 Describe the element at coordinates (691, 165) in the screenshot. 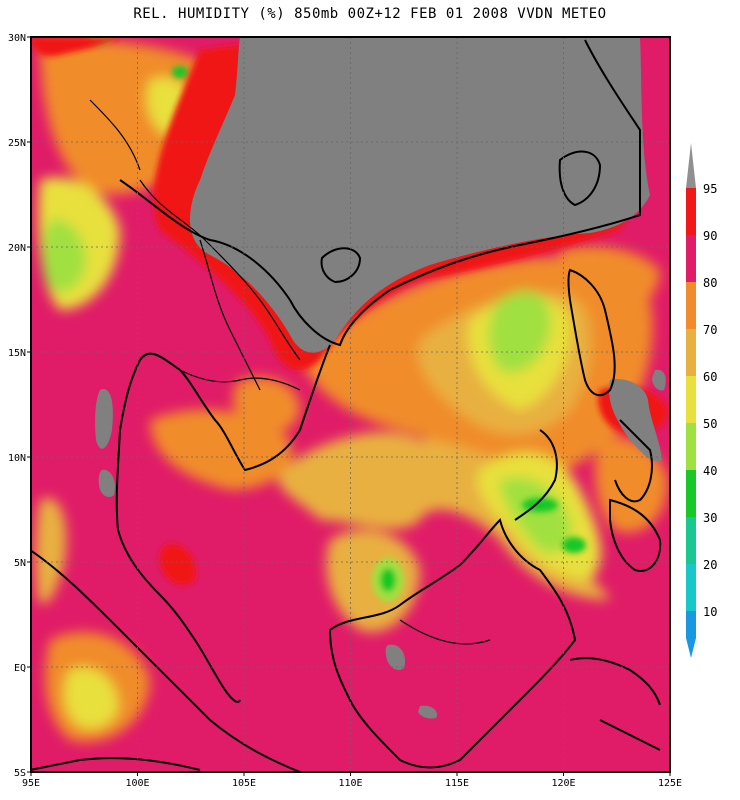

I see `colorbar-top-arrow` at that location.